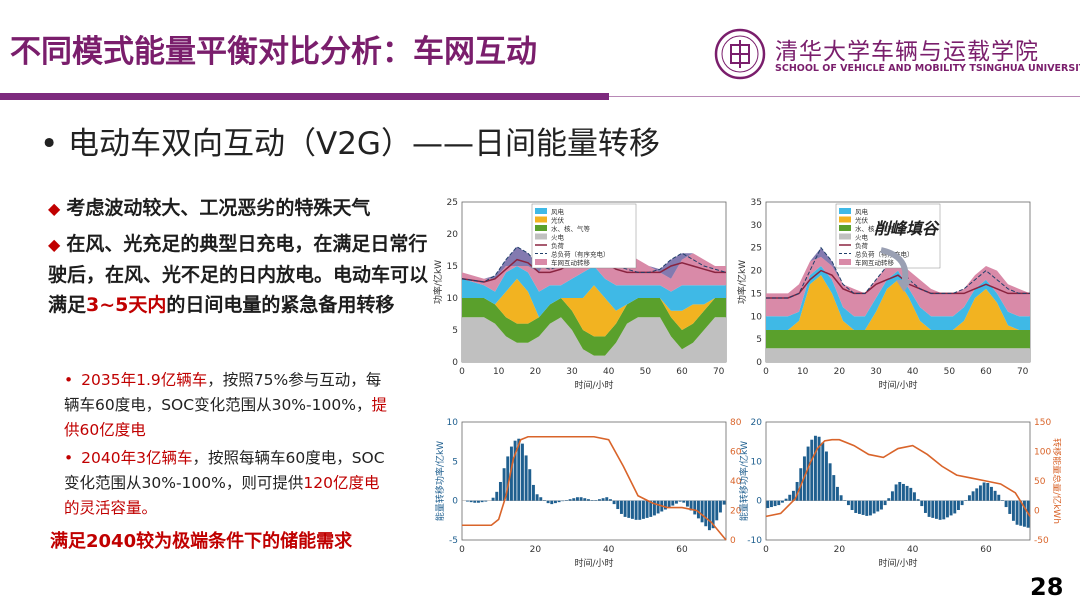  What do you see at coordinates (453, 423) in the screenshot?
I see `y-tick-label: 10` at bounding box center [453, 423].